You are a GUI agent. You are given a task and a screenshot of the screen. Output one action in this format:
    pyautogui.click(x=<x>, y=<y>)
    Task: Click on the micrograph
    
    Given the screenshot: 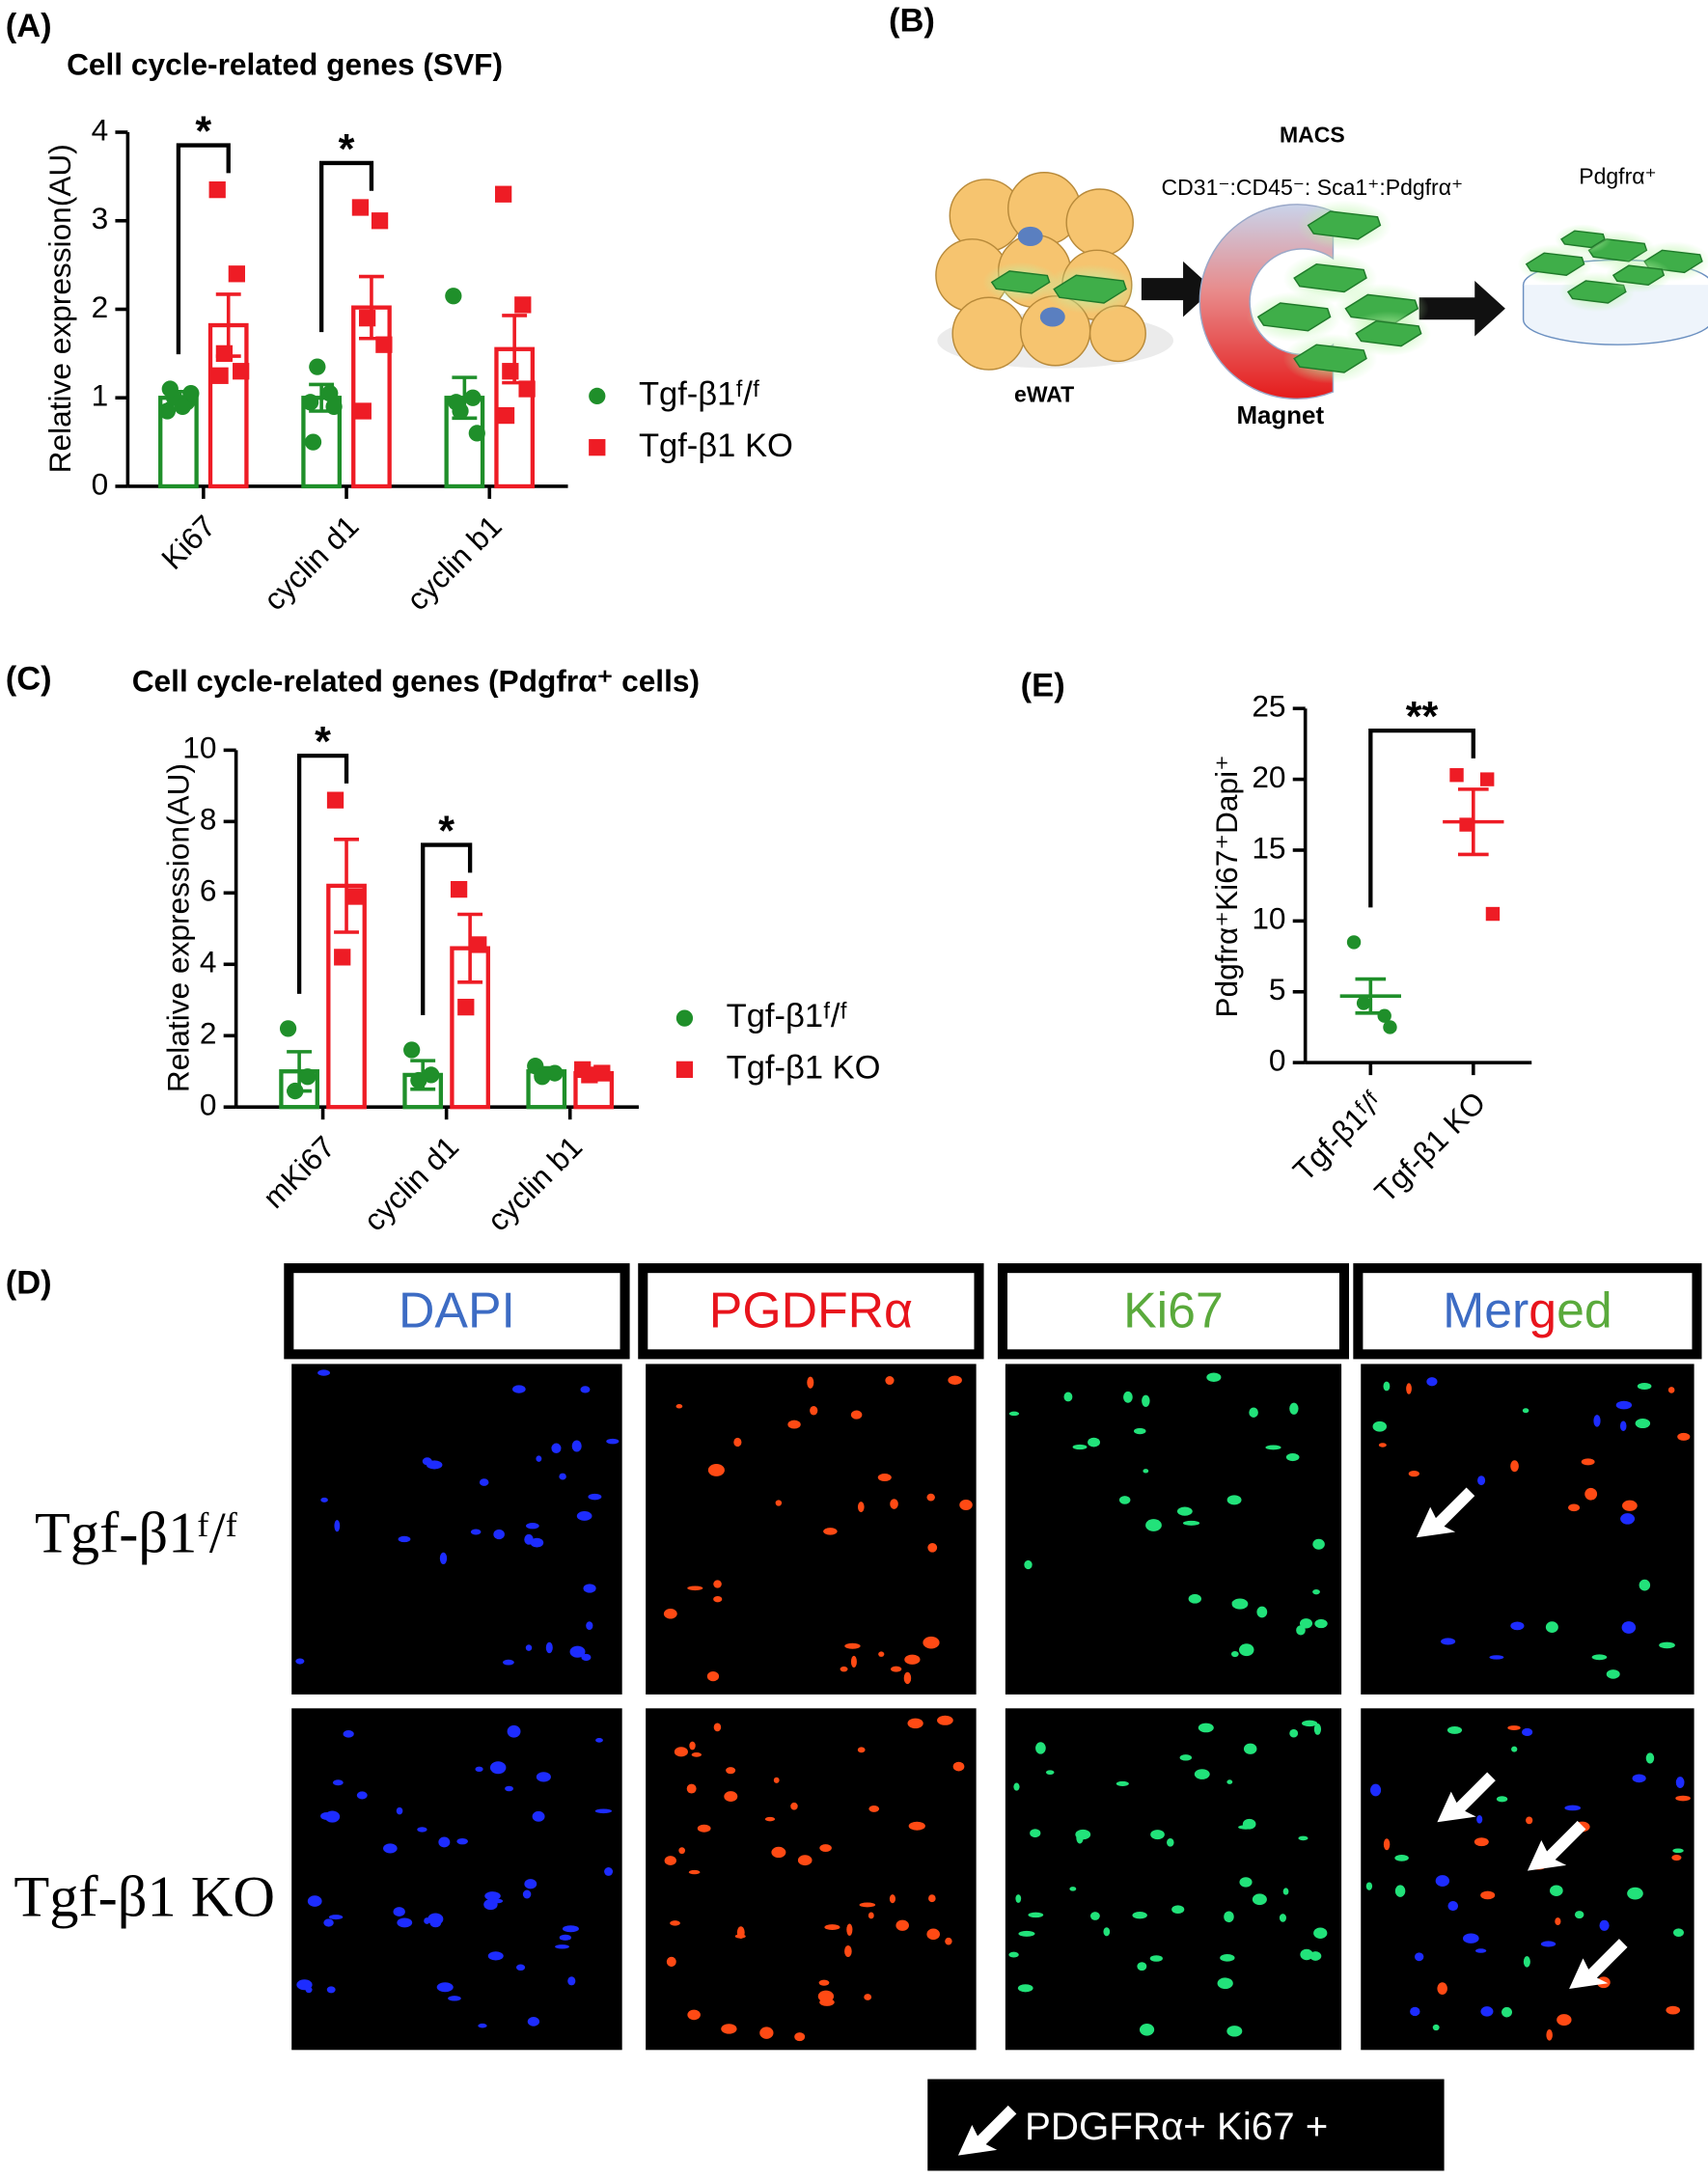 What is the action you would take?
    pyautogui.click(x=456, y=1529)
    